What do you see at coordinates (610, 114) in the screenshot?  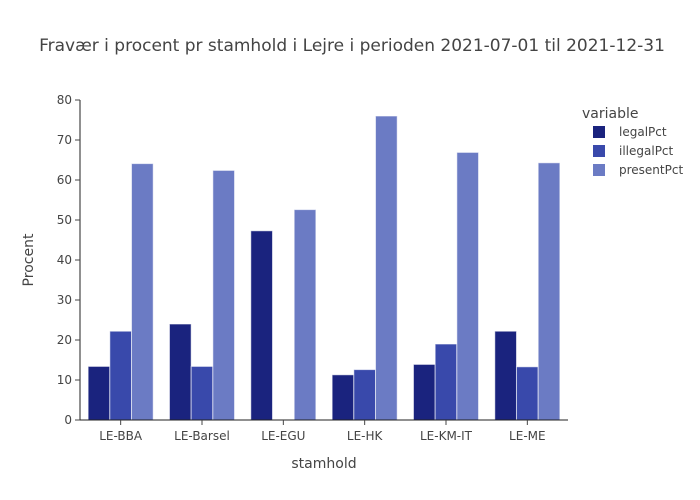 I see `legend-title: variable` at bounding box center [610, 114].